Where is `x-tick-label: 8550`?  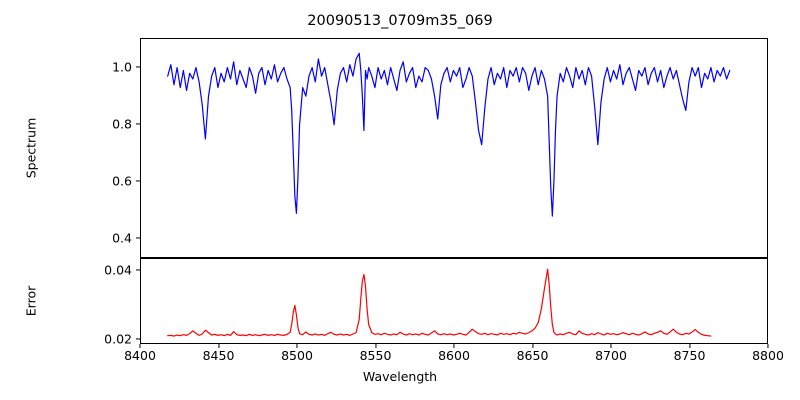
x-tick-label: 8550 is located at coordinates (375, 355).